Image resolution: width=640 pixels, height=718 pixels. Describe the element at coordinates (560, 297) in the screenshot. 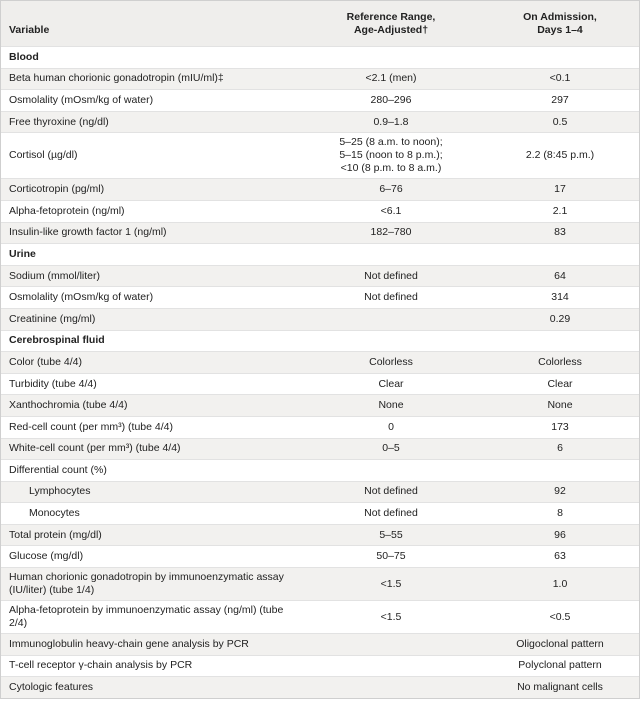

I see `table-cell: 314` at that location.